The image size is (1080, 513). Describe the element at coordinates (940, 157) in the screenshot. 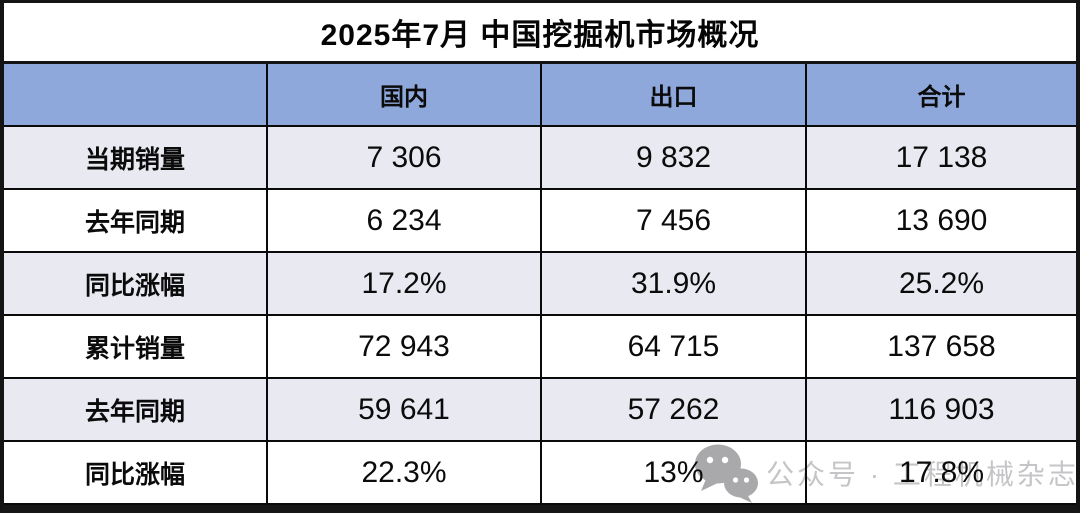

I see `cell-value: 17 138` at that location.